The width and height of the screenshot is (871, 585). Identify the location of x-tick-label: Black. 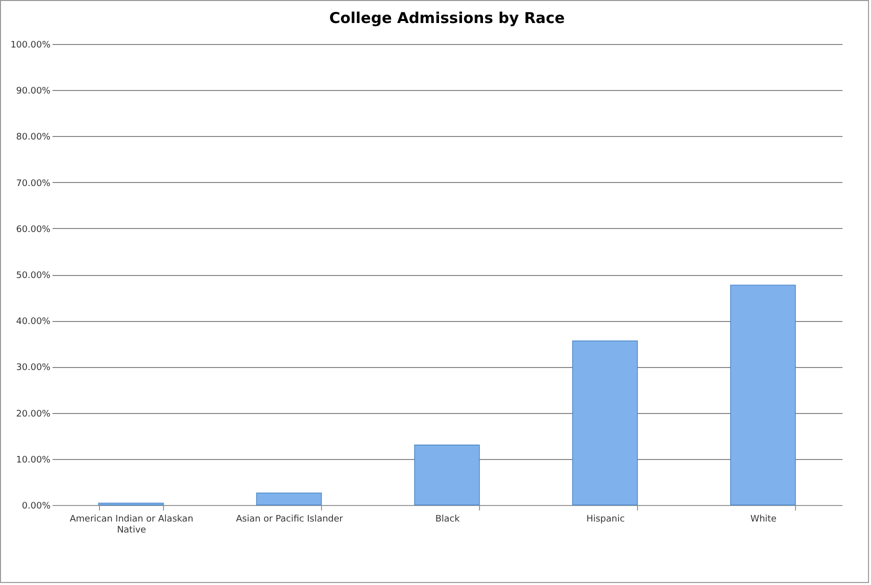
(447, 519).